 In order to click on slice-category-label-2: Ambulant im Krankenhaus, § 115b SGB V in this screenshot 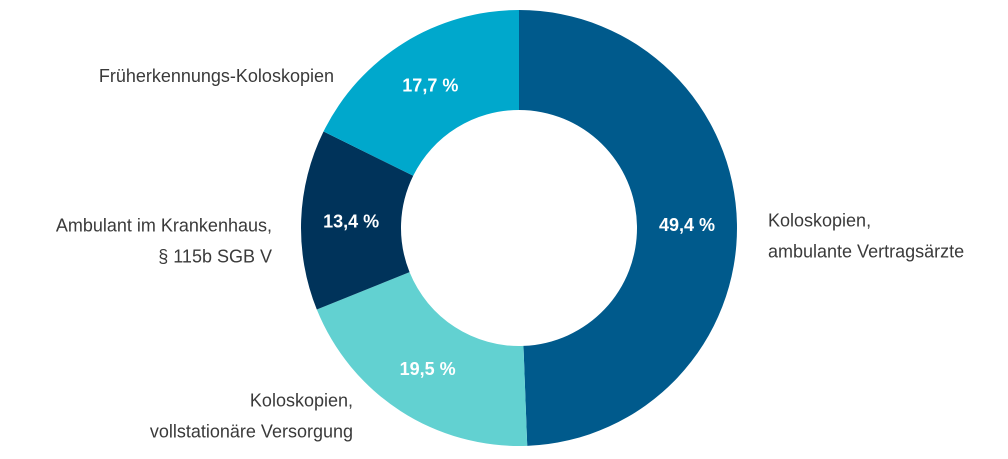, I will do `click(164, 241)`.